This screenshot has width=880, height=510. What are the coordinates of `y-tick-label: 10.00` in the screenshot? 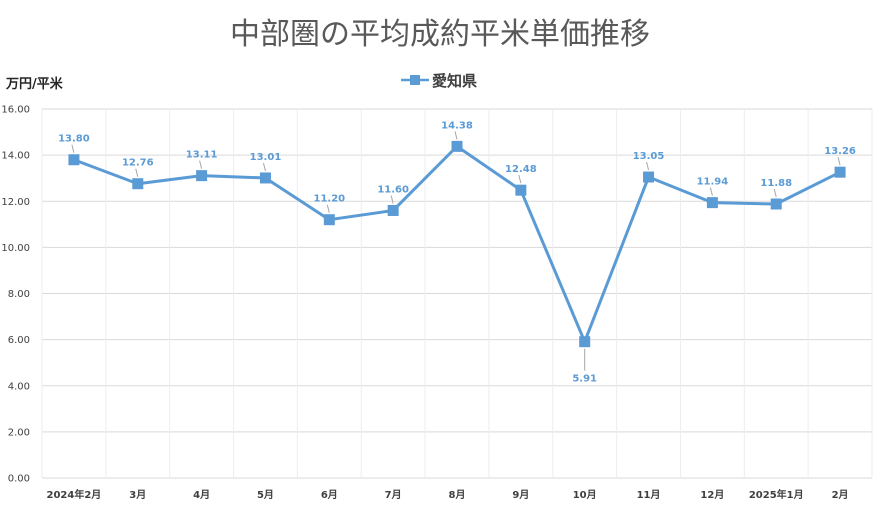 It's located at (15, 248).